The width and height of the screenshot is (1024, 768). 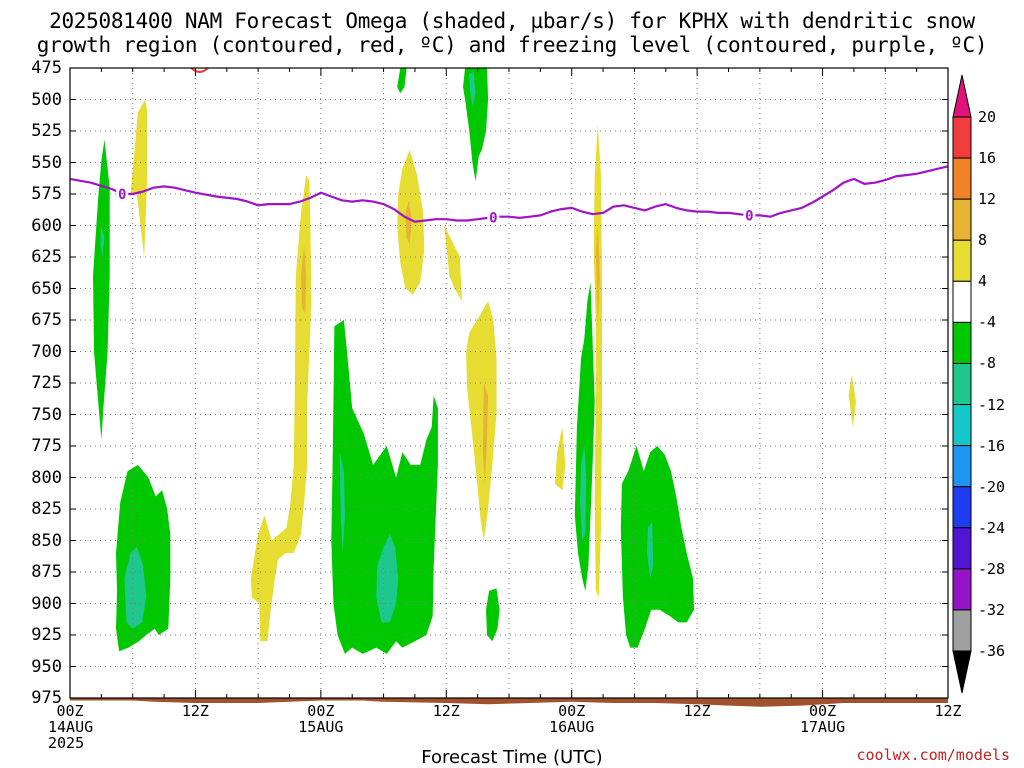 What do you see at coordinates (46, 635) in the screenshot?
I see `y-tick-label: 925` at bounding box center [46, 635].